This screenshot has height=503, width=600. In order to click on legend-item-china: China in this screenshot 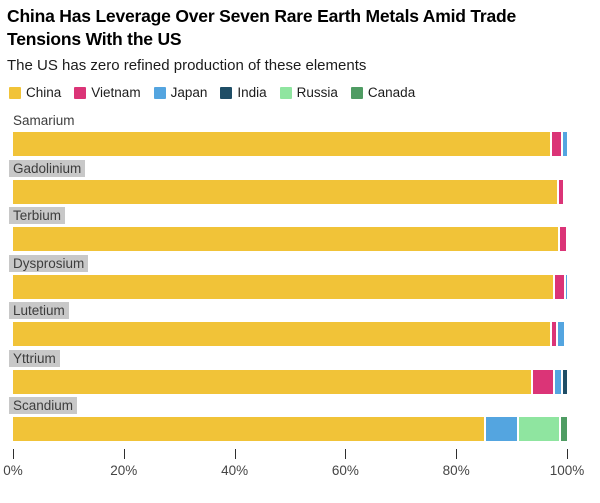, I will do `click(35, 92)`.